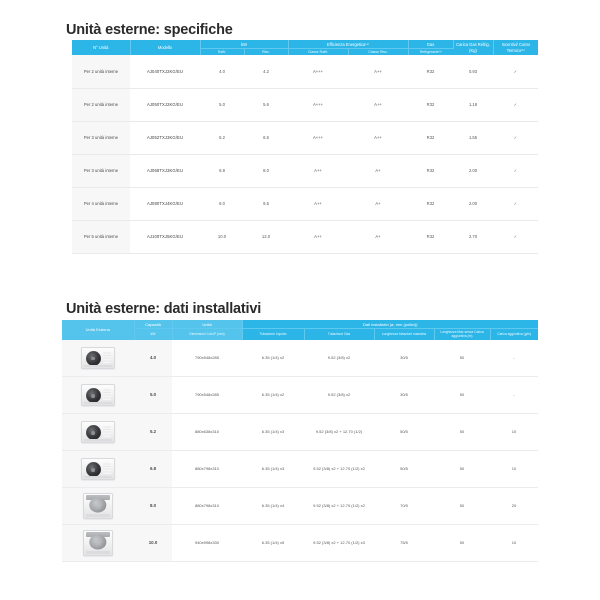 The width and height of the screenshot is (600, 600). What do you see at coordinates (339, 395) in the screenshot?
I see `cell-gas-pipe: 9.52 (3/8) x2` at bounding box center [339, 395].